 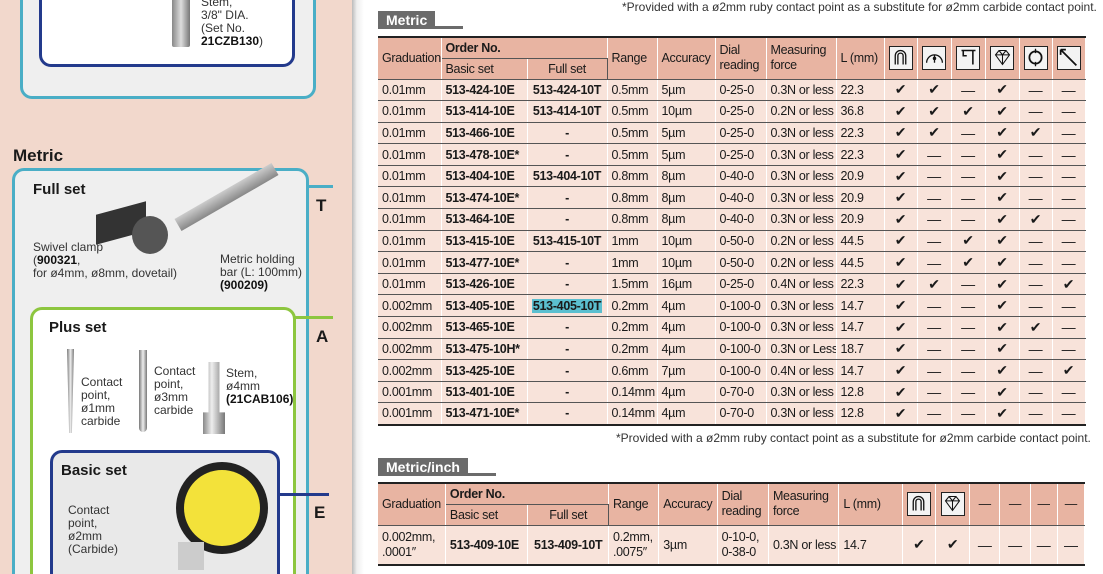 What do you see at coordinates (59, 189) in the screenshot?
I see `full-set-title: Full set` at bounding box center [59, 189].